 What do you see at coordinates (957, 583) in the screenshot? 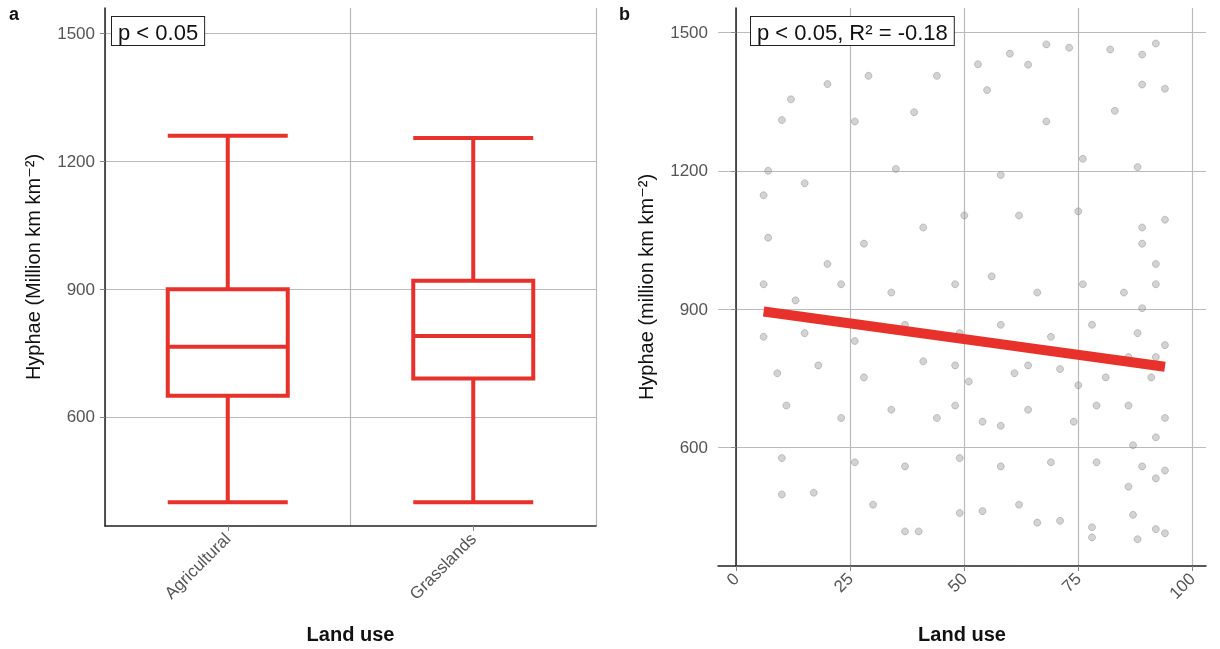
I see `x-tick-label: 50` at bounding box center [957, 583].